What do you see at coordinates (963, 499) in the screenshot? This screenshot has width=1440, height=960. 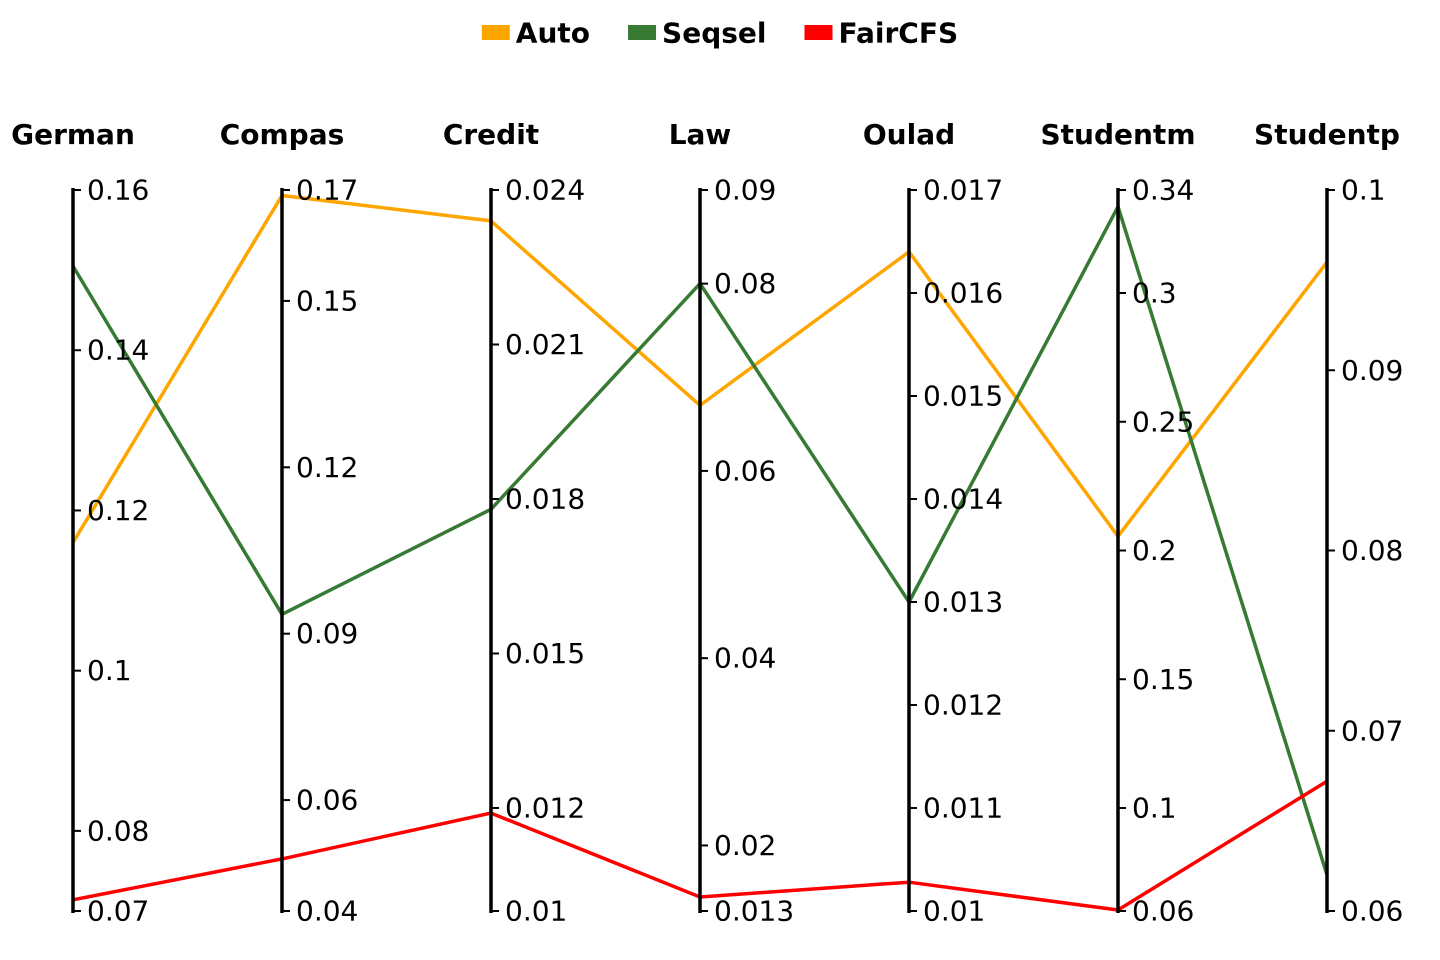 I see `tick-label-oulad: 0.014` at bounding box center [963, 499].